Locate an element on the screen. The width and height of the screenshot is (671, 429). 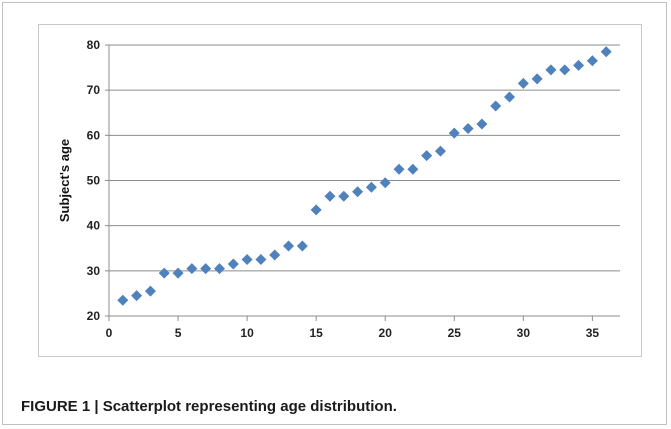
y-tick-label: 50 is located at coordinates (94, 181).